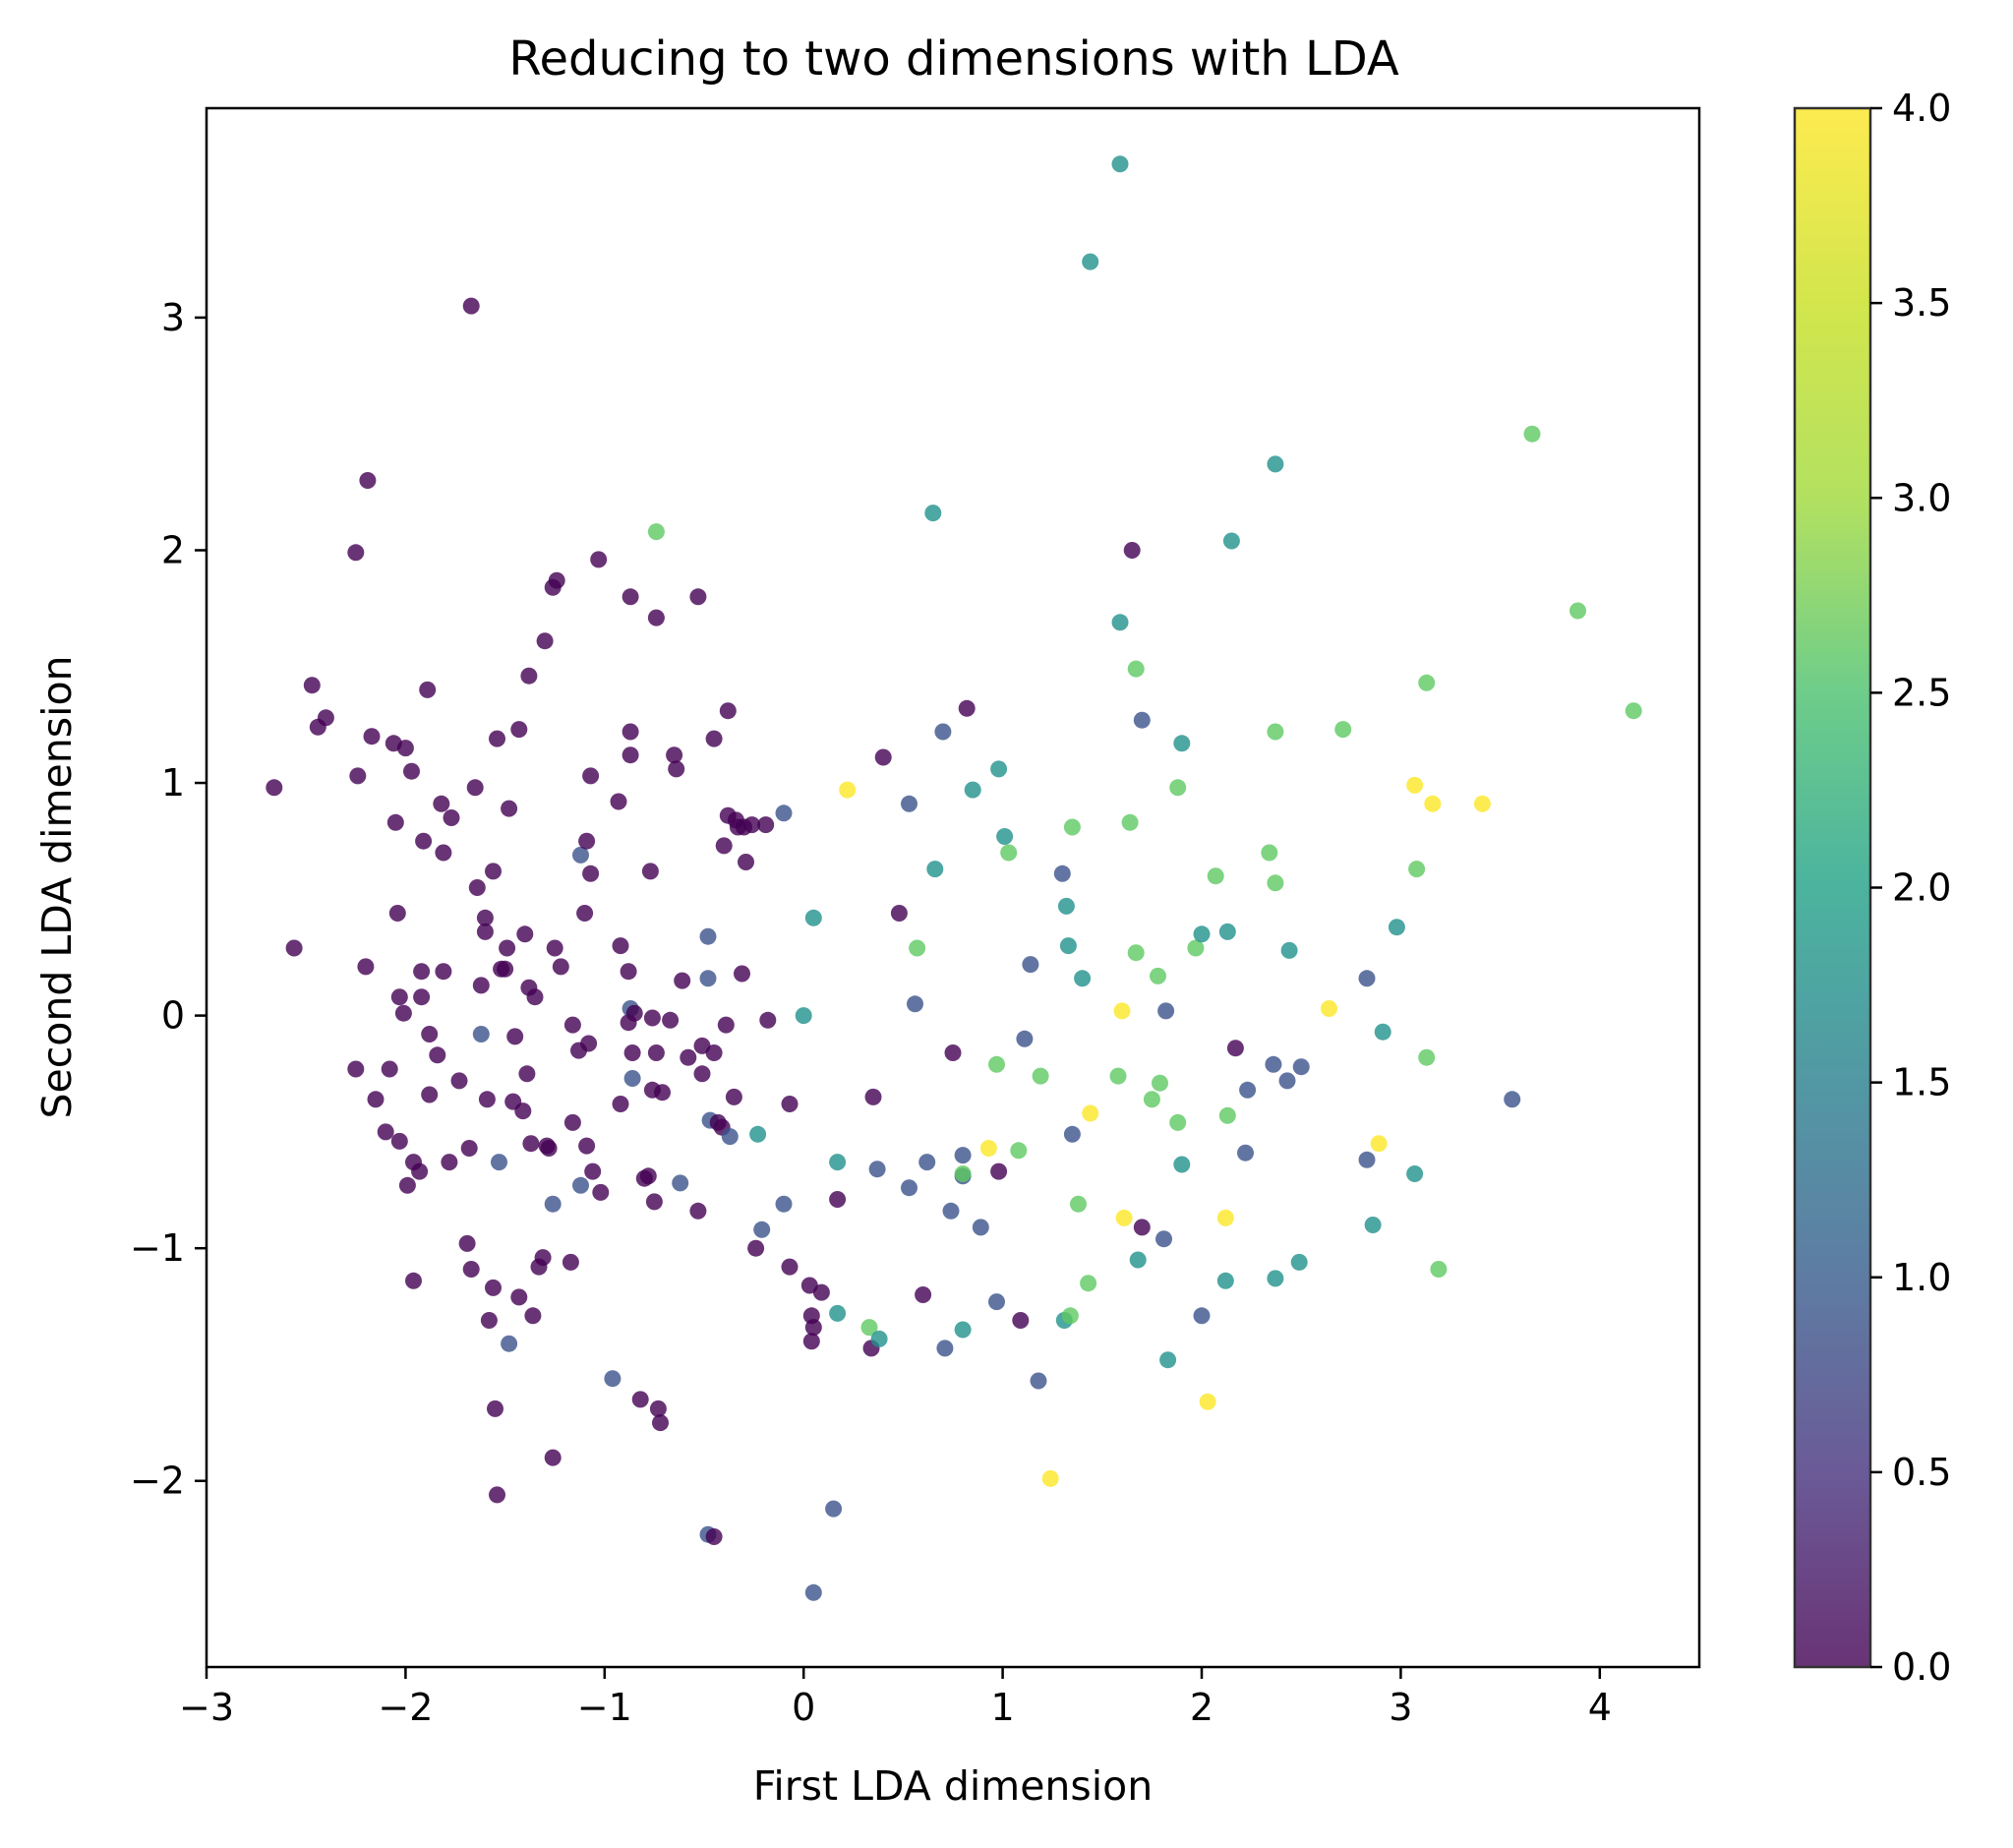  Describe the element at coordinates (953, 59) in the screenshot. I see `chart-title: Reducing to two dimensions with LDA` at that location.